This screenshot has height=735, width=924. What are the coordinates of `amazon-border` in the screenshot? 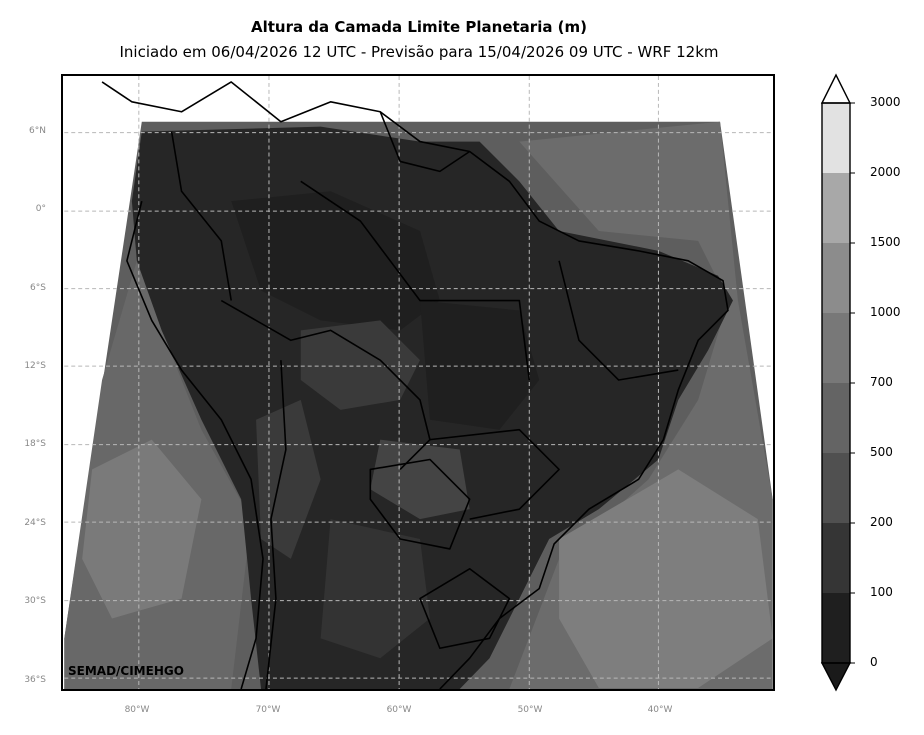 It's located at (201, 216).